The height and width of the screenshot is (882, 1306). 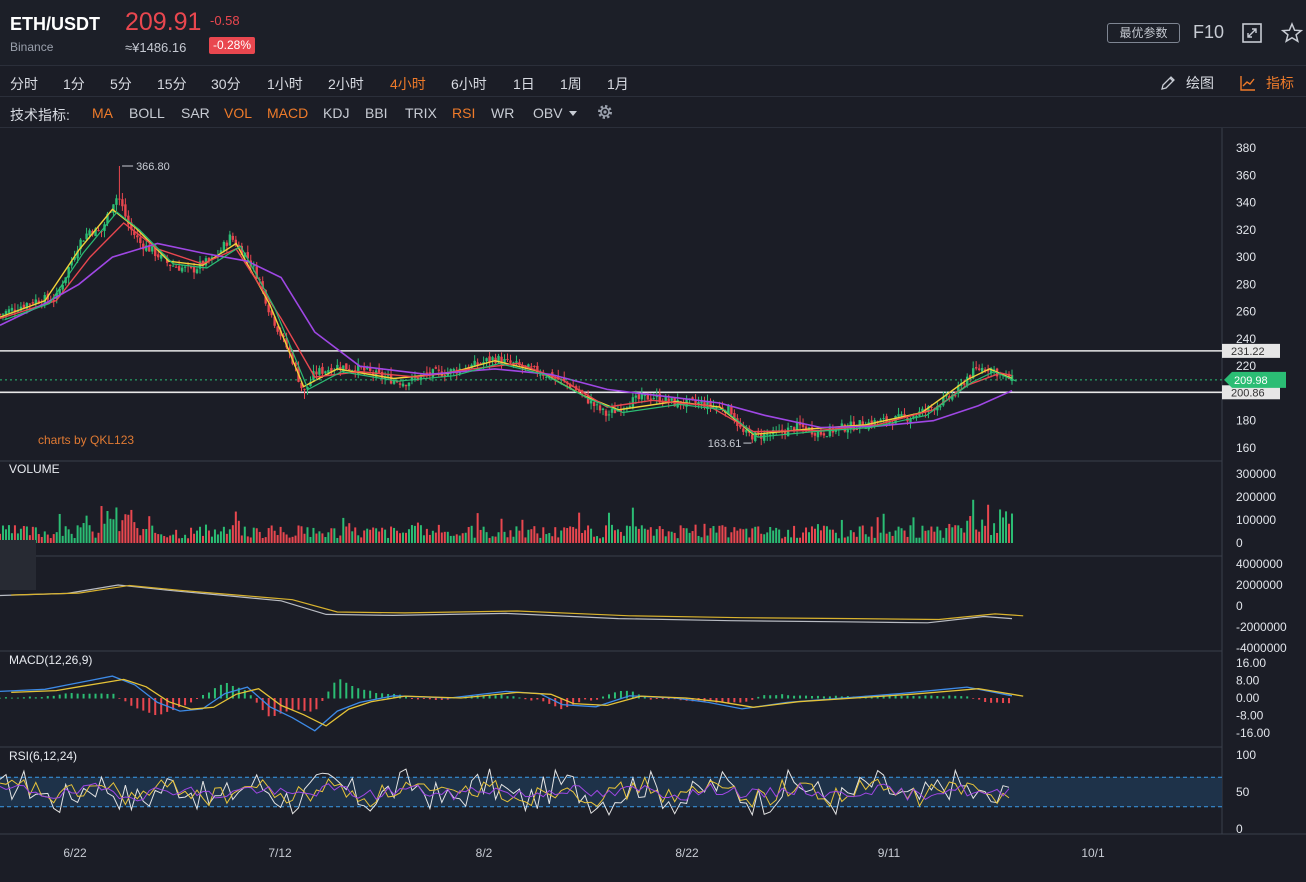 What do you see at coordinates (408, 84) in the screenshot?
I see `tab-timeframe-7: 4小时` at bounding box center [408, 84].